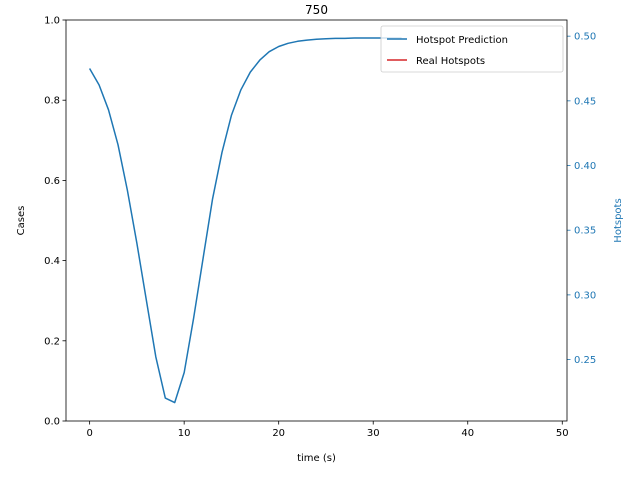 Image resolution: width=640 pixels, height=480 pixels. Describe the element at coordinates (373, 433) in the screenshot. I see `x-tick-label: 30` at that location.